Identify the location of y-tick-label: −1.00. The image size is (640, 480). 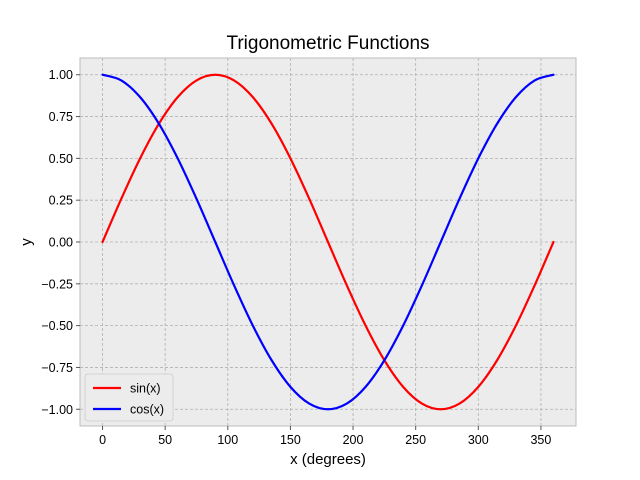
(57, 410).